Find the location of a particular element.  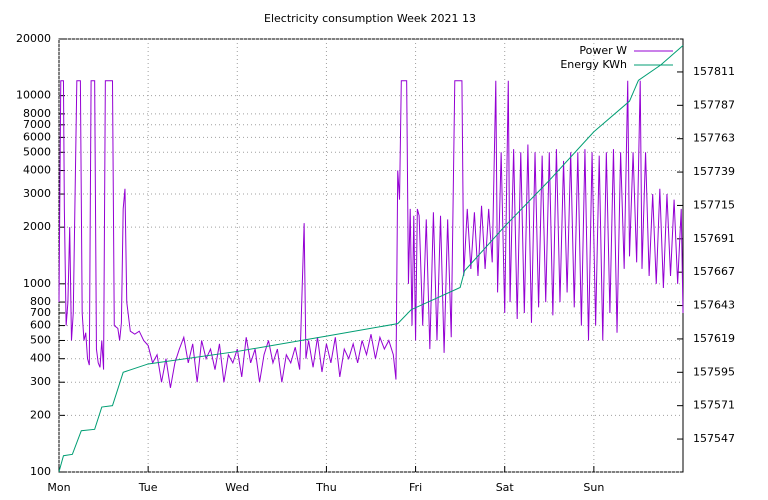

y2-tick-label: 157715 is located at coordinates (714, 204).